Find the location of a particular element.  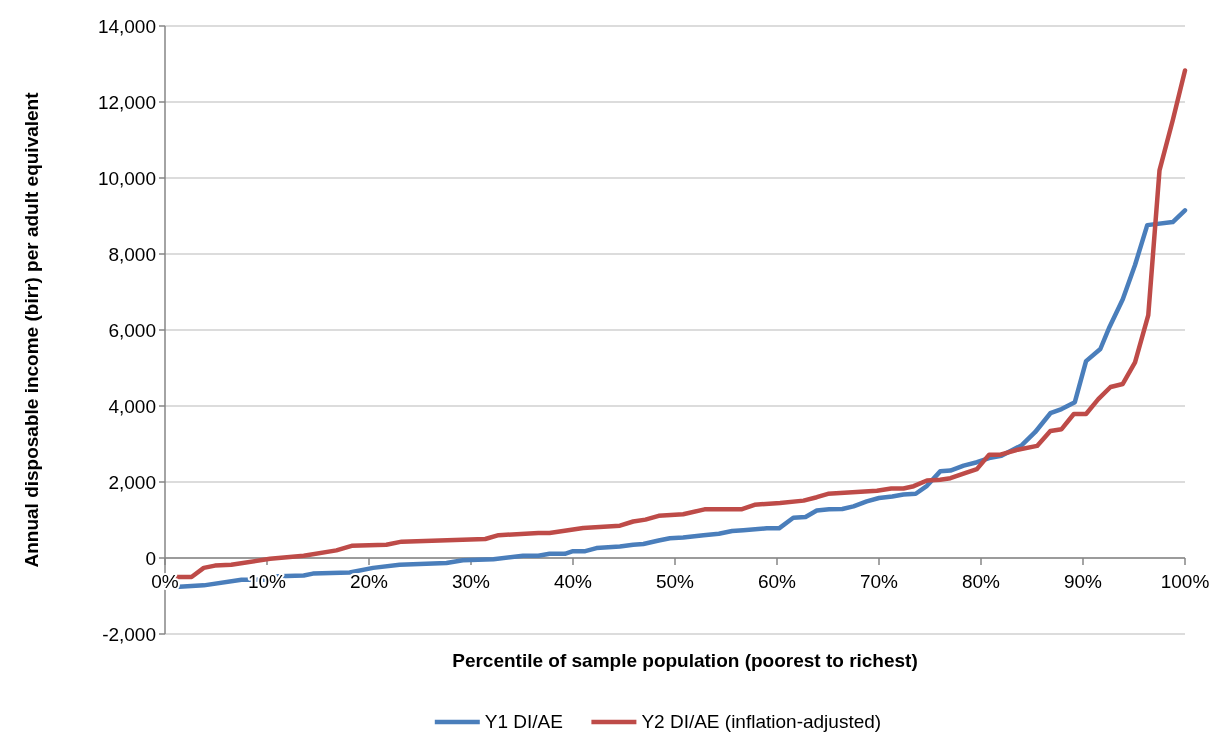

y-tick-label: -2,000 is located at coordinates (129, 634).